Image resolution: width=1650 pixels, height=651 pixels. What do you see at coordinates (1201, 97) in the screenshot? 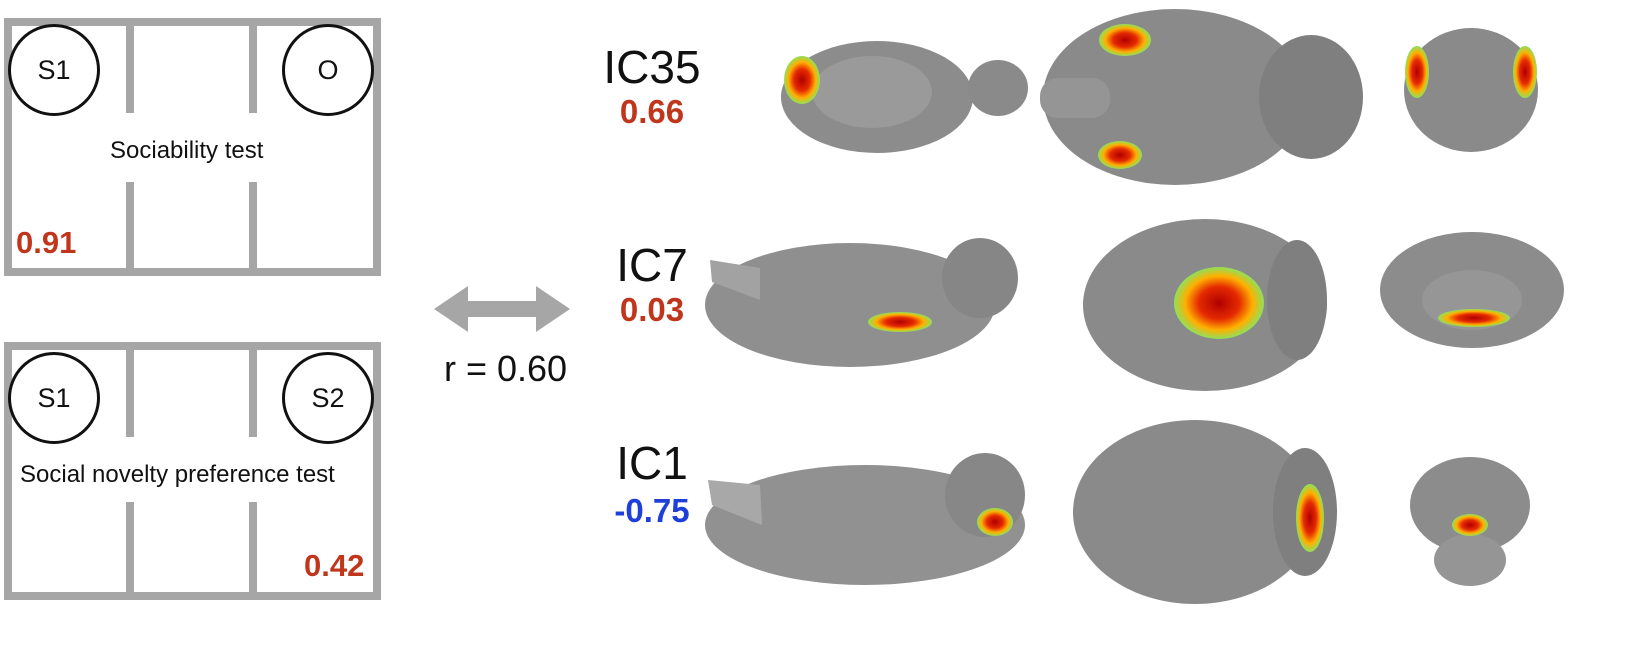
I see `brain-axial-ic35` at bounding box center [1201, 97].